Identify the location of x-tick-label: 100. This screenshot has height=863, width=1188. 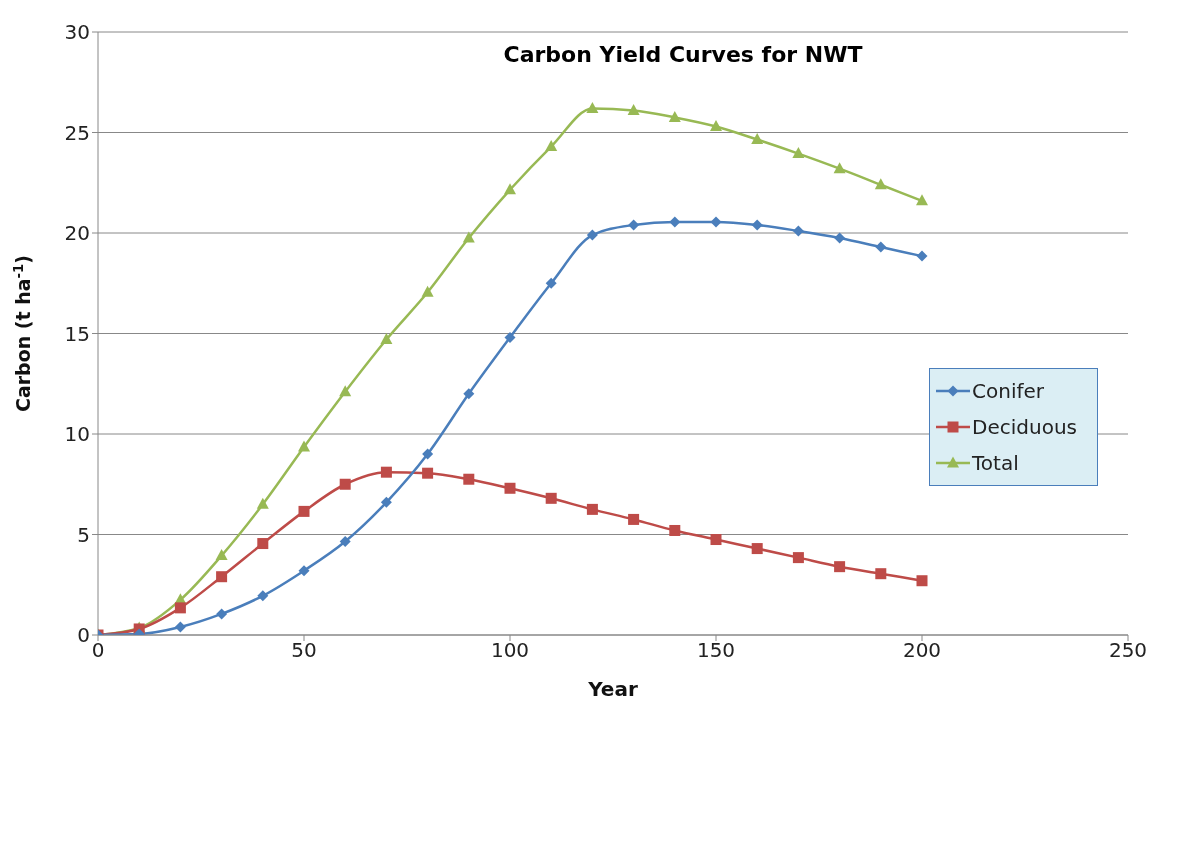
(510, 650).